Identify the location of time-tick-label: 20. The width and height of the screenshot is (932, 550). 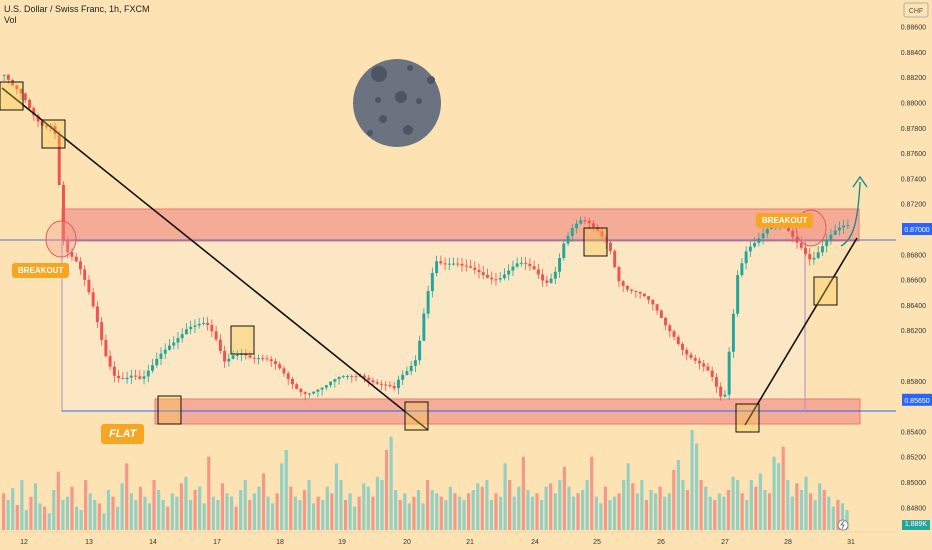
(407, 542).